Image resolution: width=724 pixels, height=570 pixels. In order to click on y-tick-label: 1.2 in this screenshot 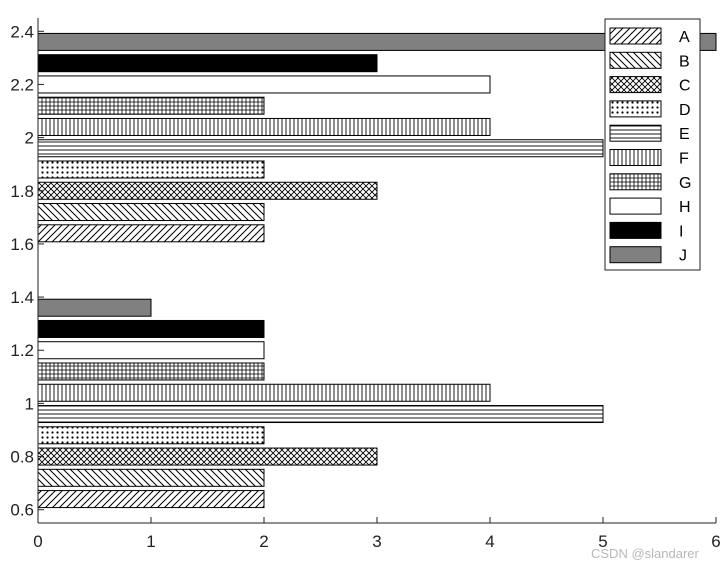, I will do `click(22, 350)`.